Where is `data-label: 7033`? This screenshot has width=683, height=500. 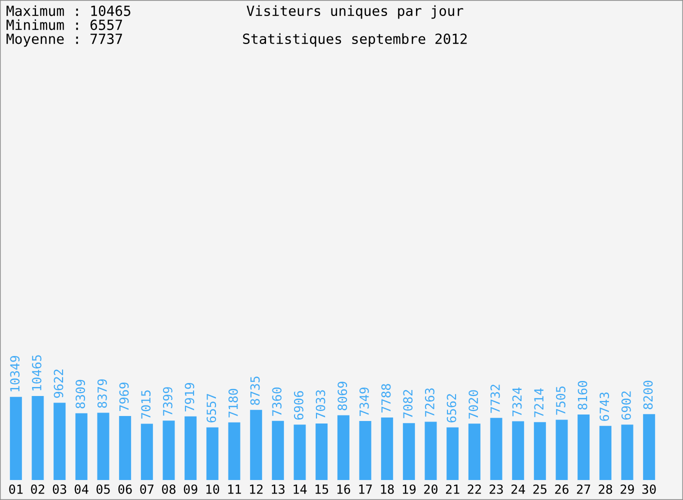
data-label: 7033 is located at coordinates (321, 404).